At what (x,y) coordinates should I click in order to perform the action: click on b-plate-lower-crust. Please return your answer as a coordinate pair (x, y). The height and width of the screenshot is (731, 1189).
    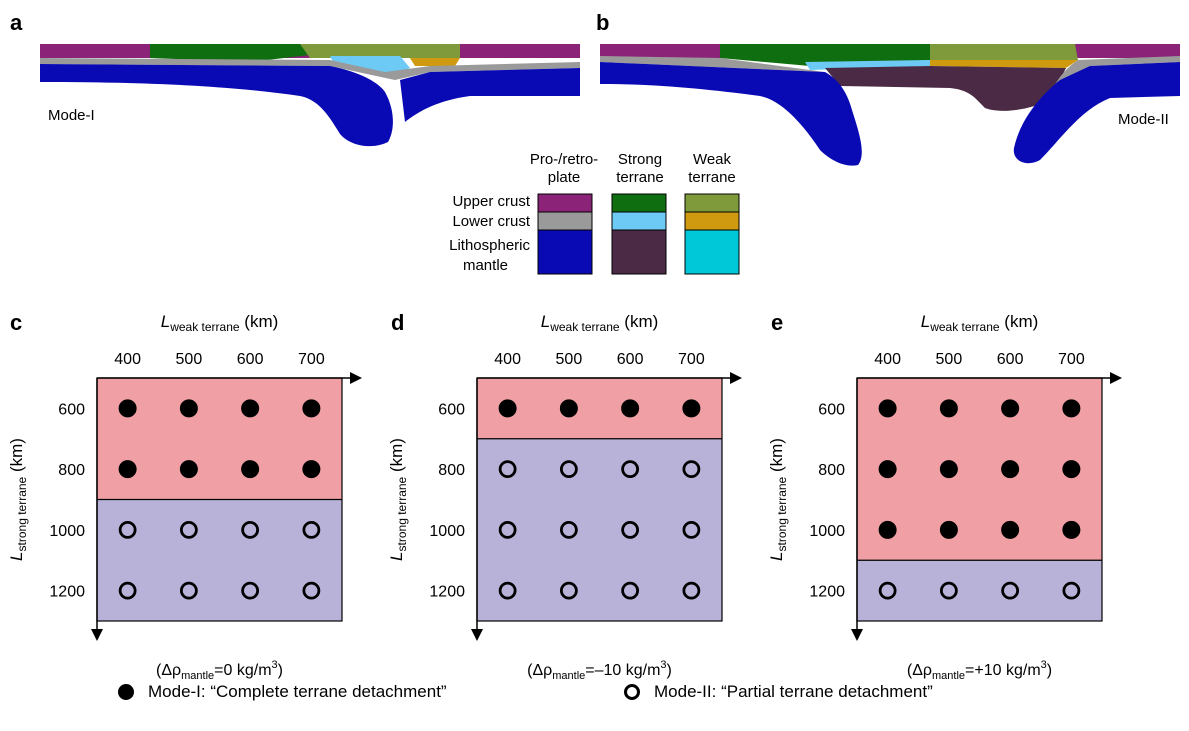
    Looking at the image, I should click on (712, 64).